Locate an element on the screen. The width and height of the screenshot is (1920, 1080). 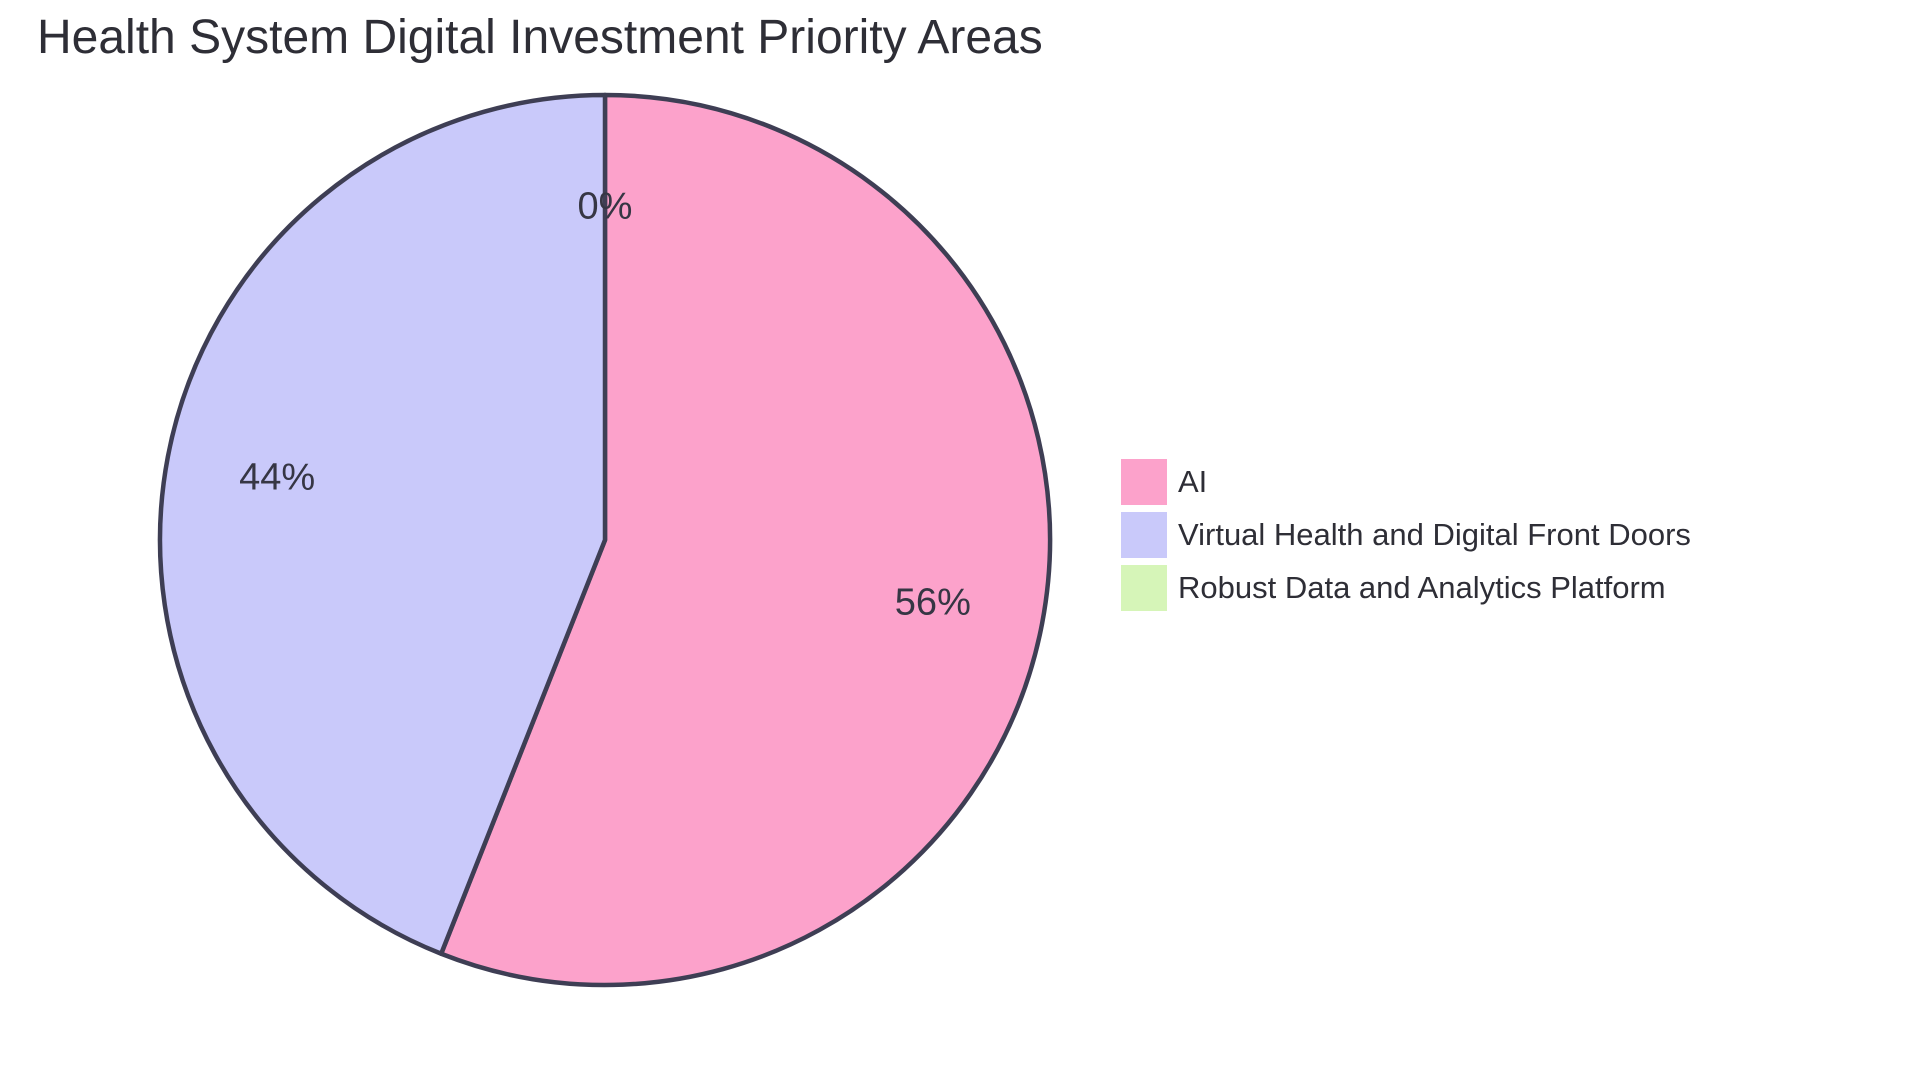
slice-value-label-2: 0% is located at coordinates (605, 206).